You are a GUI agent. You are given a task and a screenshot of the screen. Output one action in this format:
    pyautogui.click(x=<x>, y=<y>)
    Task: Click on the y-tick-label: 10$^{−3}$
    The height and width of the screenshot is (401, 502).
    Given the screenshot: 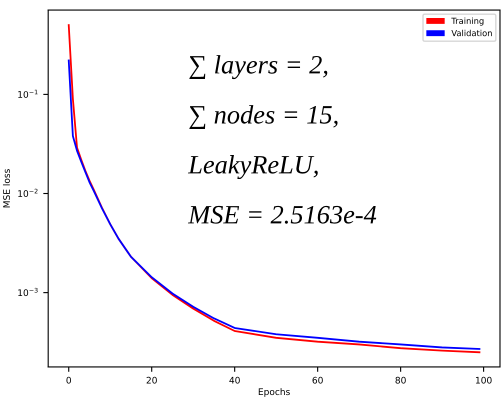 What is the action you would take?
    pyautogui.click(x=28, y=292)
    